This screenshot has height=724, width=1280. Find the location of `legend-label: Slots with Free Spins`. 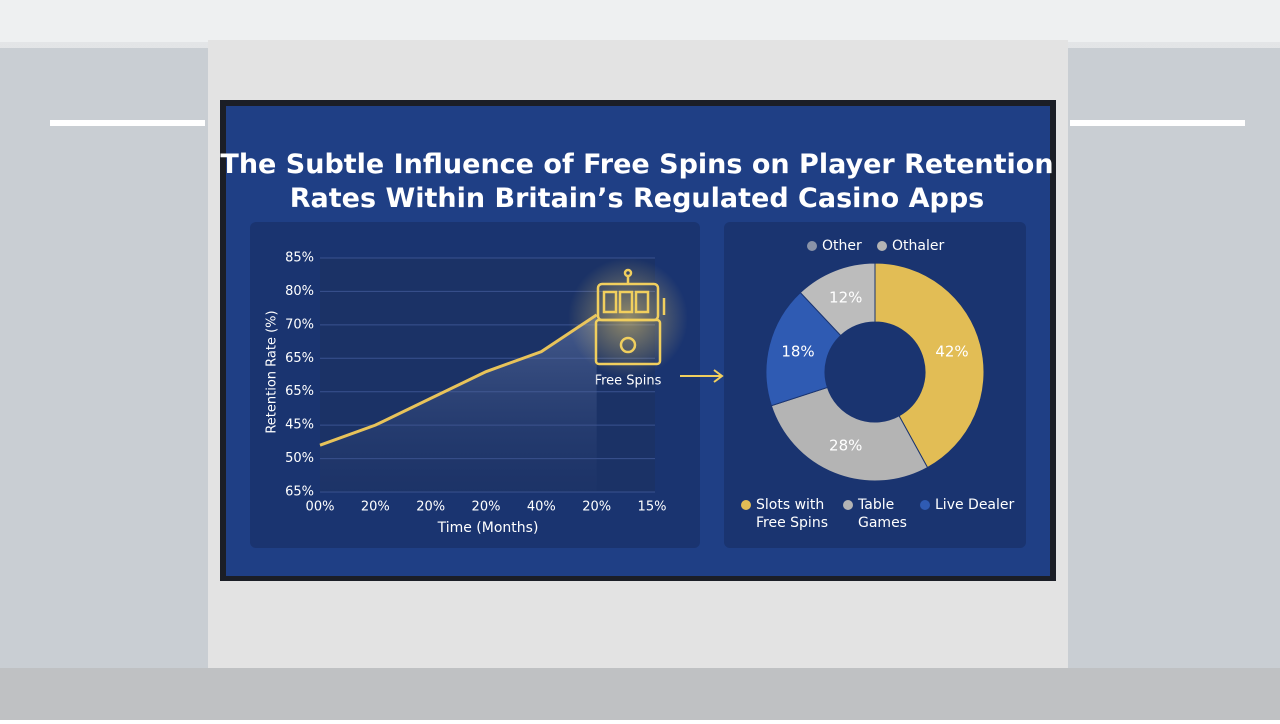

legend-label: Slots with Free Spins is located at coordinates (792, 514).